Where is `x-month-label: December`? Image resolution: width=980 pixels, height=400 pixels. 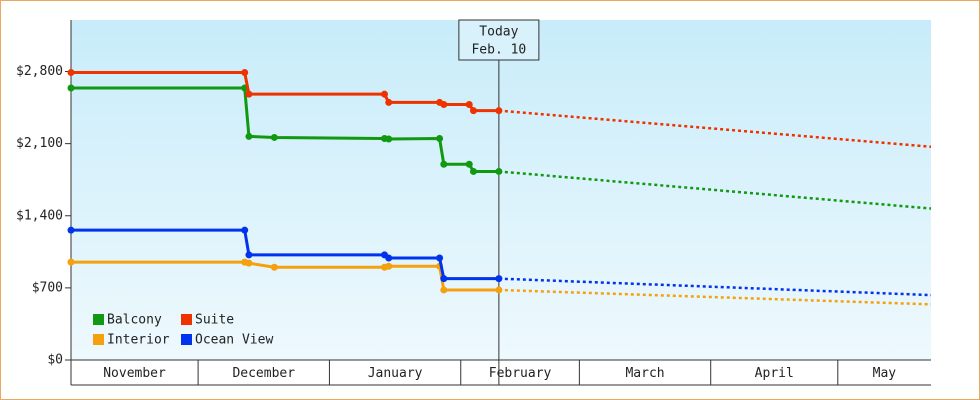
x-month-label: December is located at coordinates (263, 373).